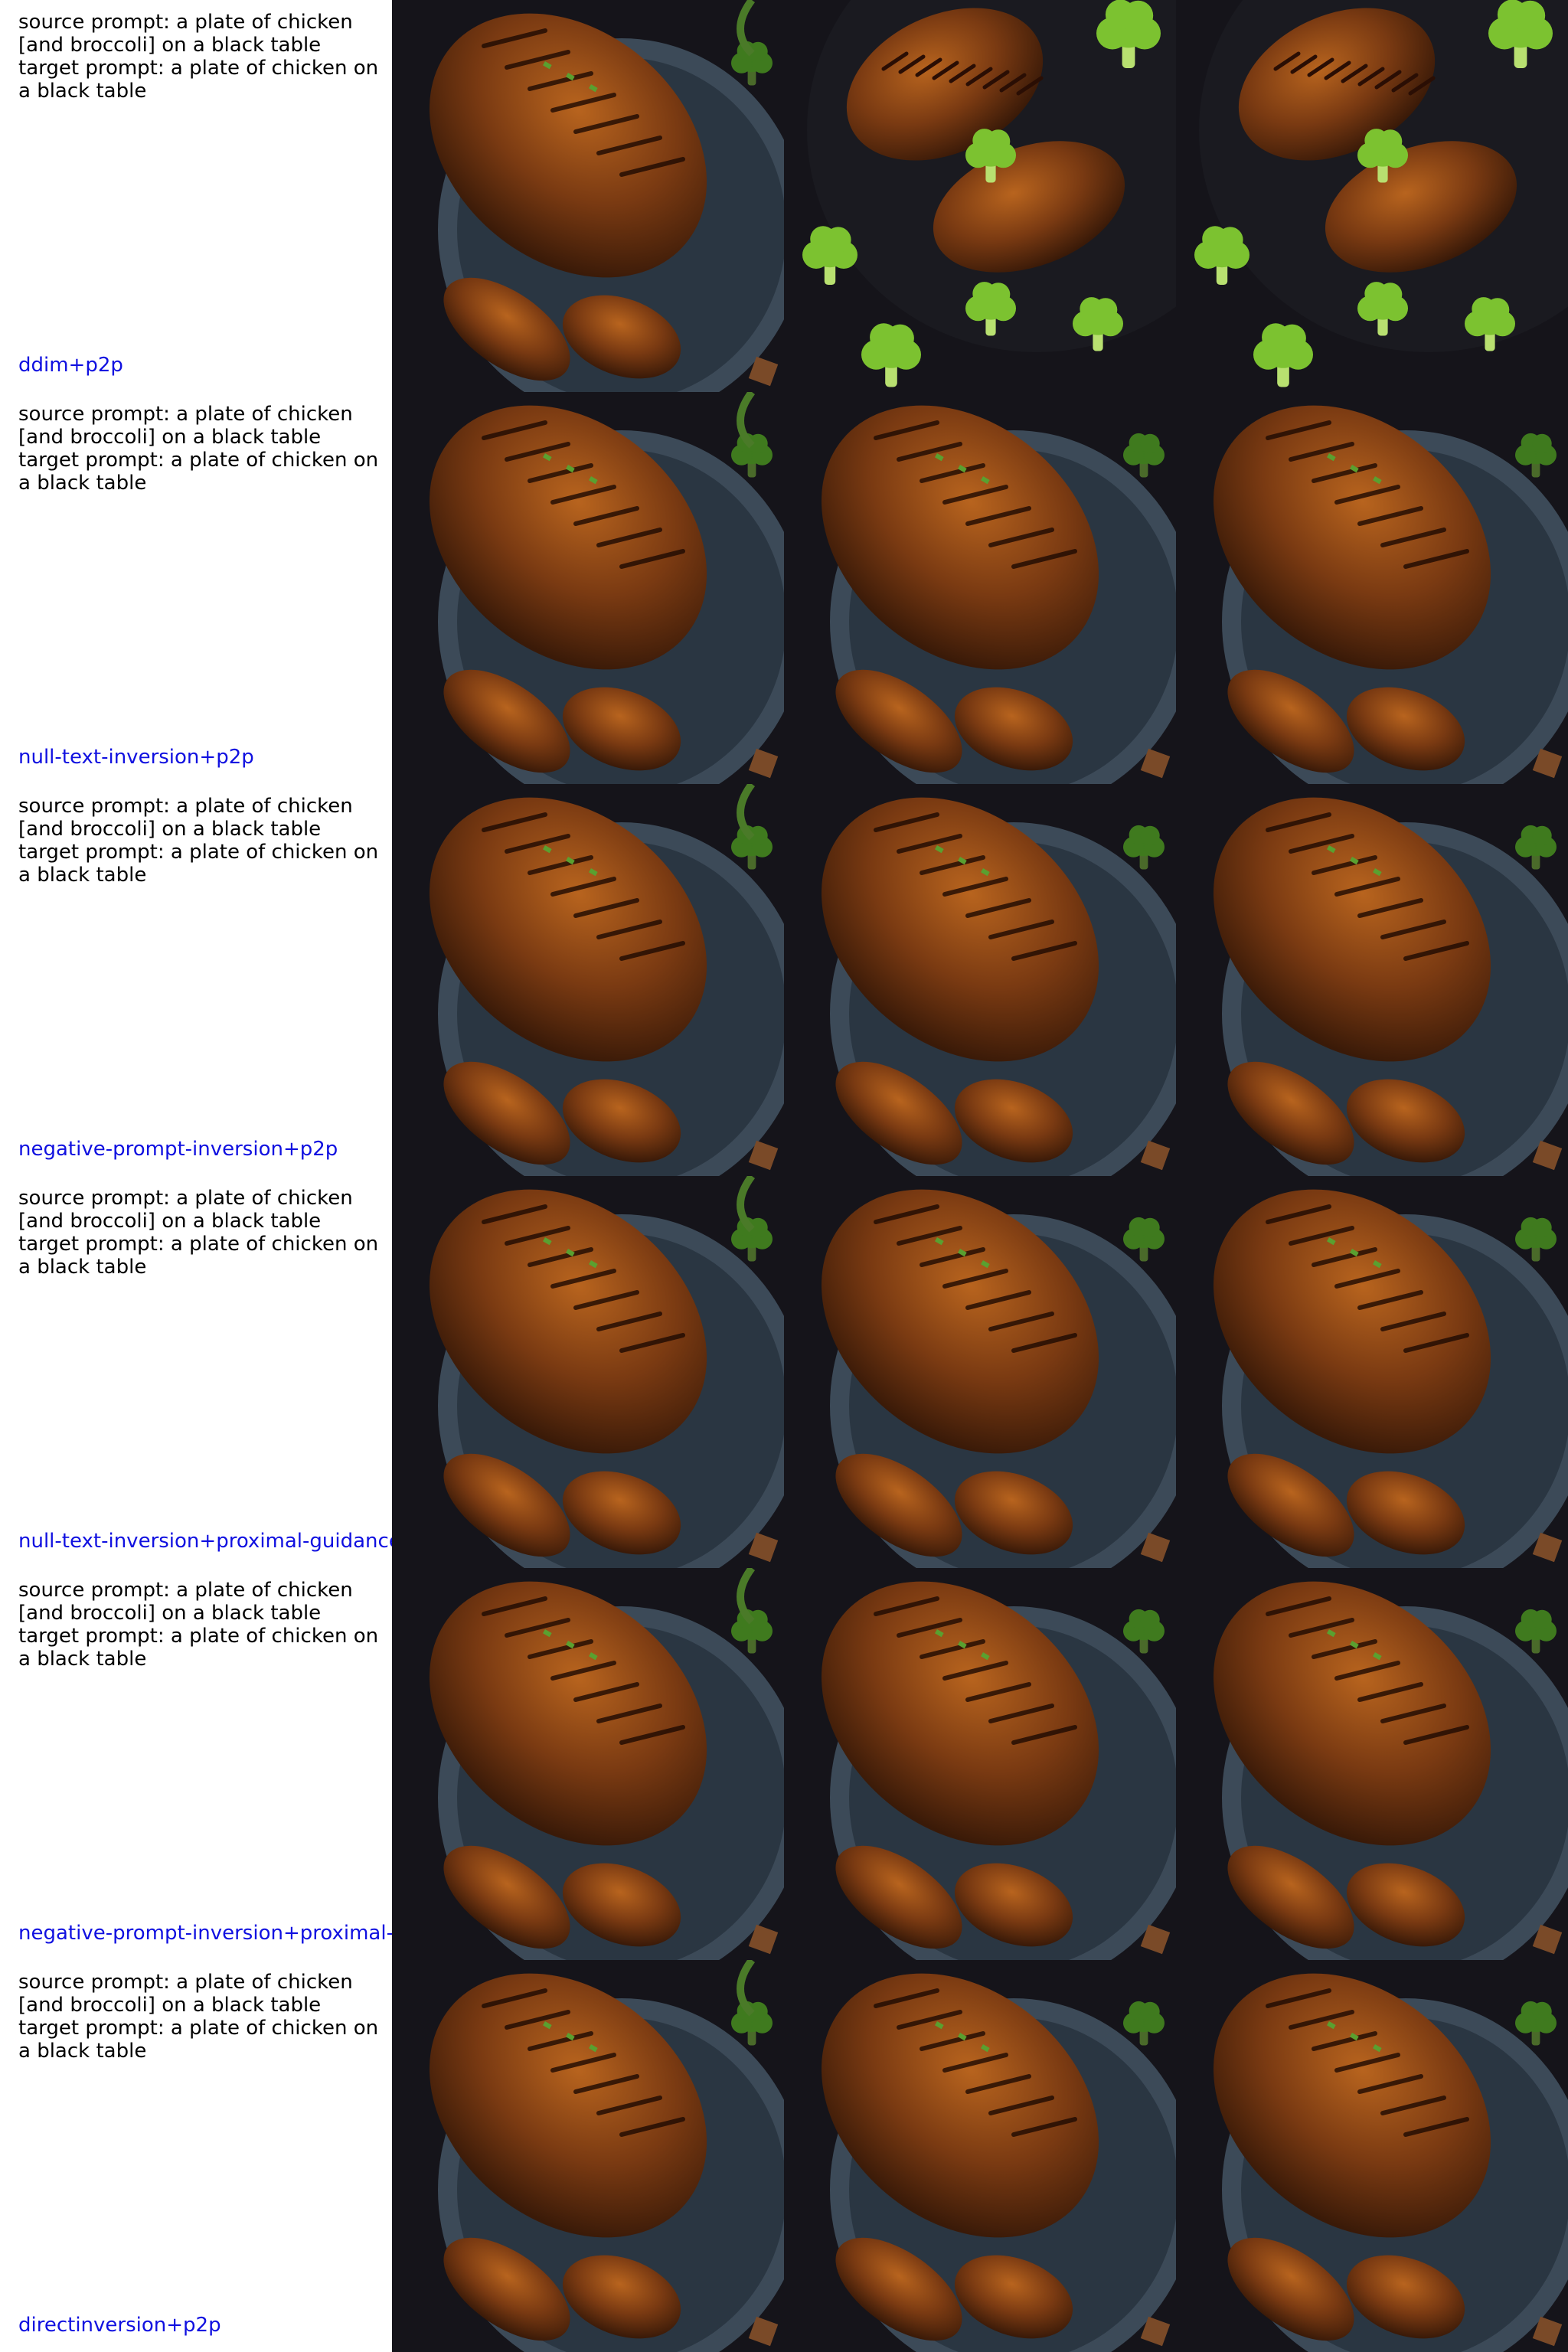 This screenshot has width=1568, height=2352. Describe the element at coordinates (205, 1933) in the screenshot. I see `method-label: negative-prompt-inversion+proximal-g` at that location.